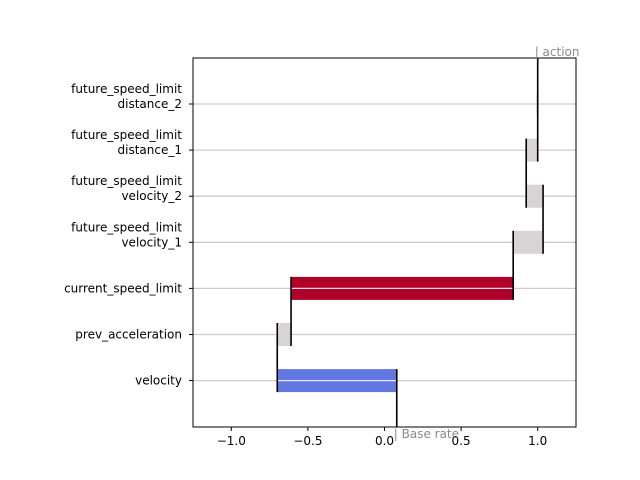 This screenshot has height=480, width=640. What do you see at coordinates (151, 196) in the screenshot?
I see `category-label: velocity_2` at bounding box center [151, 196].